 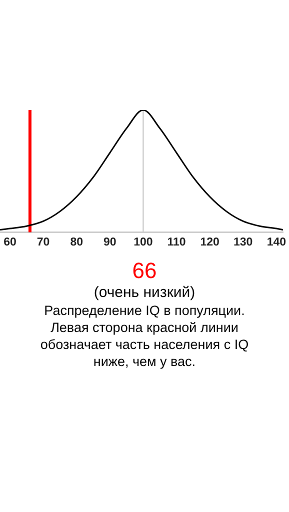 What do you see at coordinates (143, 242) in the screenshot?
I see `x-tick-label: 100` at bounding box center [143, 242].